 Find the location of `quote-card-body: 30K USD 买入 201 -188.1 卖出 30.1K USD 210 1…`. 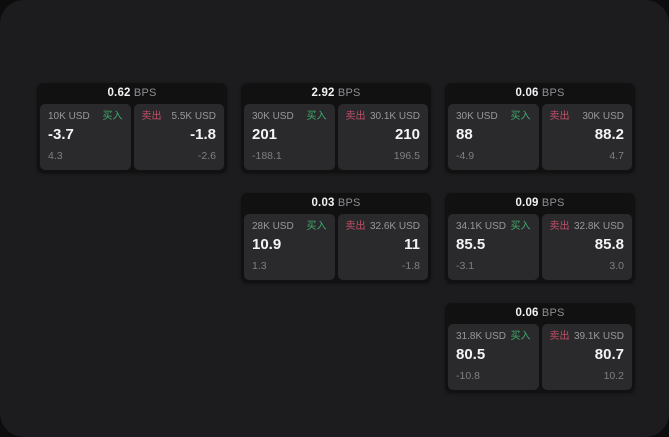

quote-card-body: 30K USD 买入 201 -188.1 卖出 30.1K USD 210 1… is located at coordinates (336, 138).